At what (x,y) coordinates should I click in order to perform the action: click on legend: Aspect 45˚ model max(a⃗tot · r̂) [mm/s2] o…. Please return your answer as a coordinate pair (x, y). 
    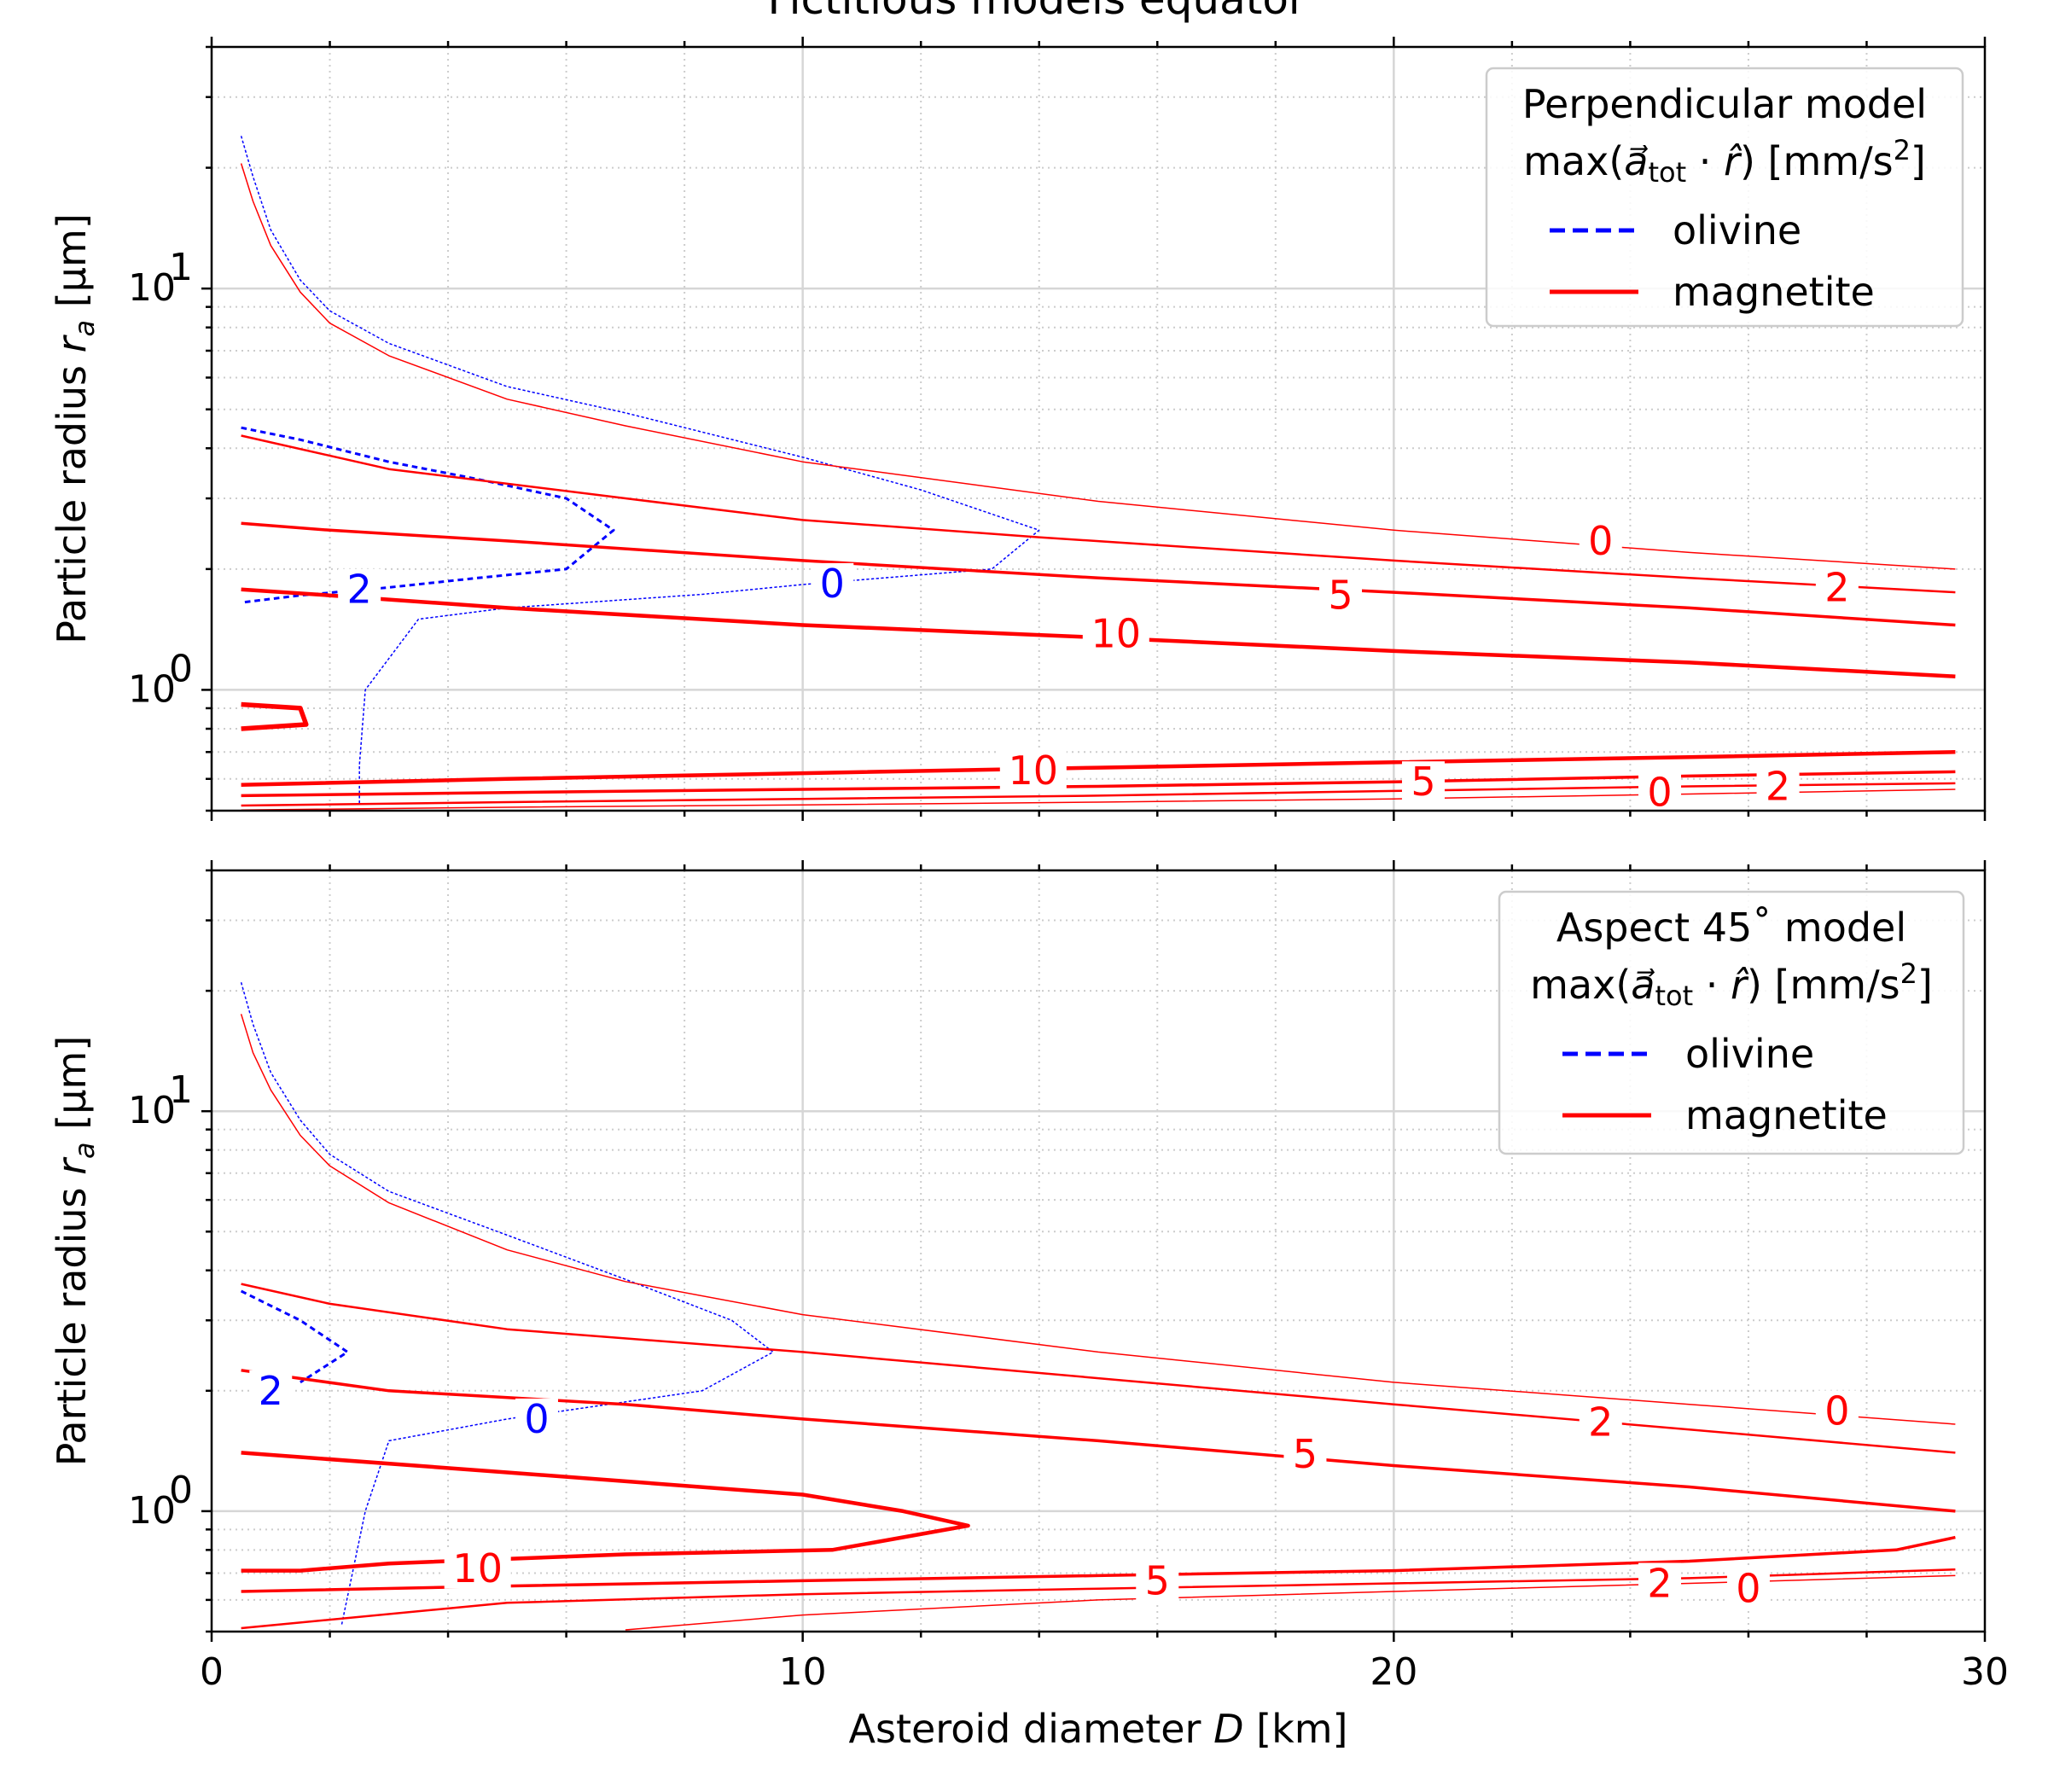
    Looking at the image, I should click on (1731, 1023).